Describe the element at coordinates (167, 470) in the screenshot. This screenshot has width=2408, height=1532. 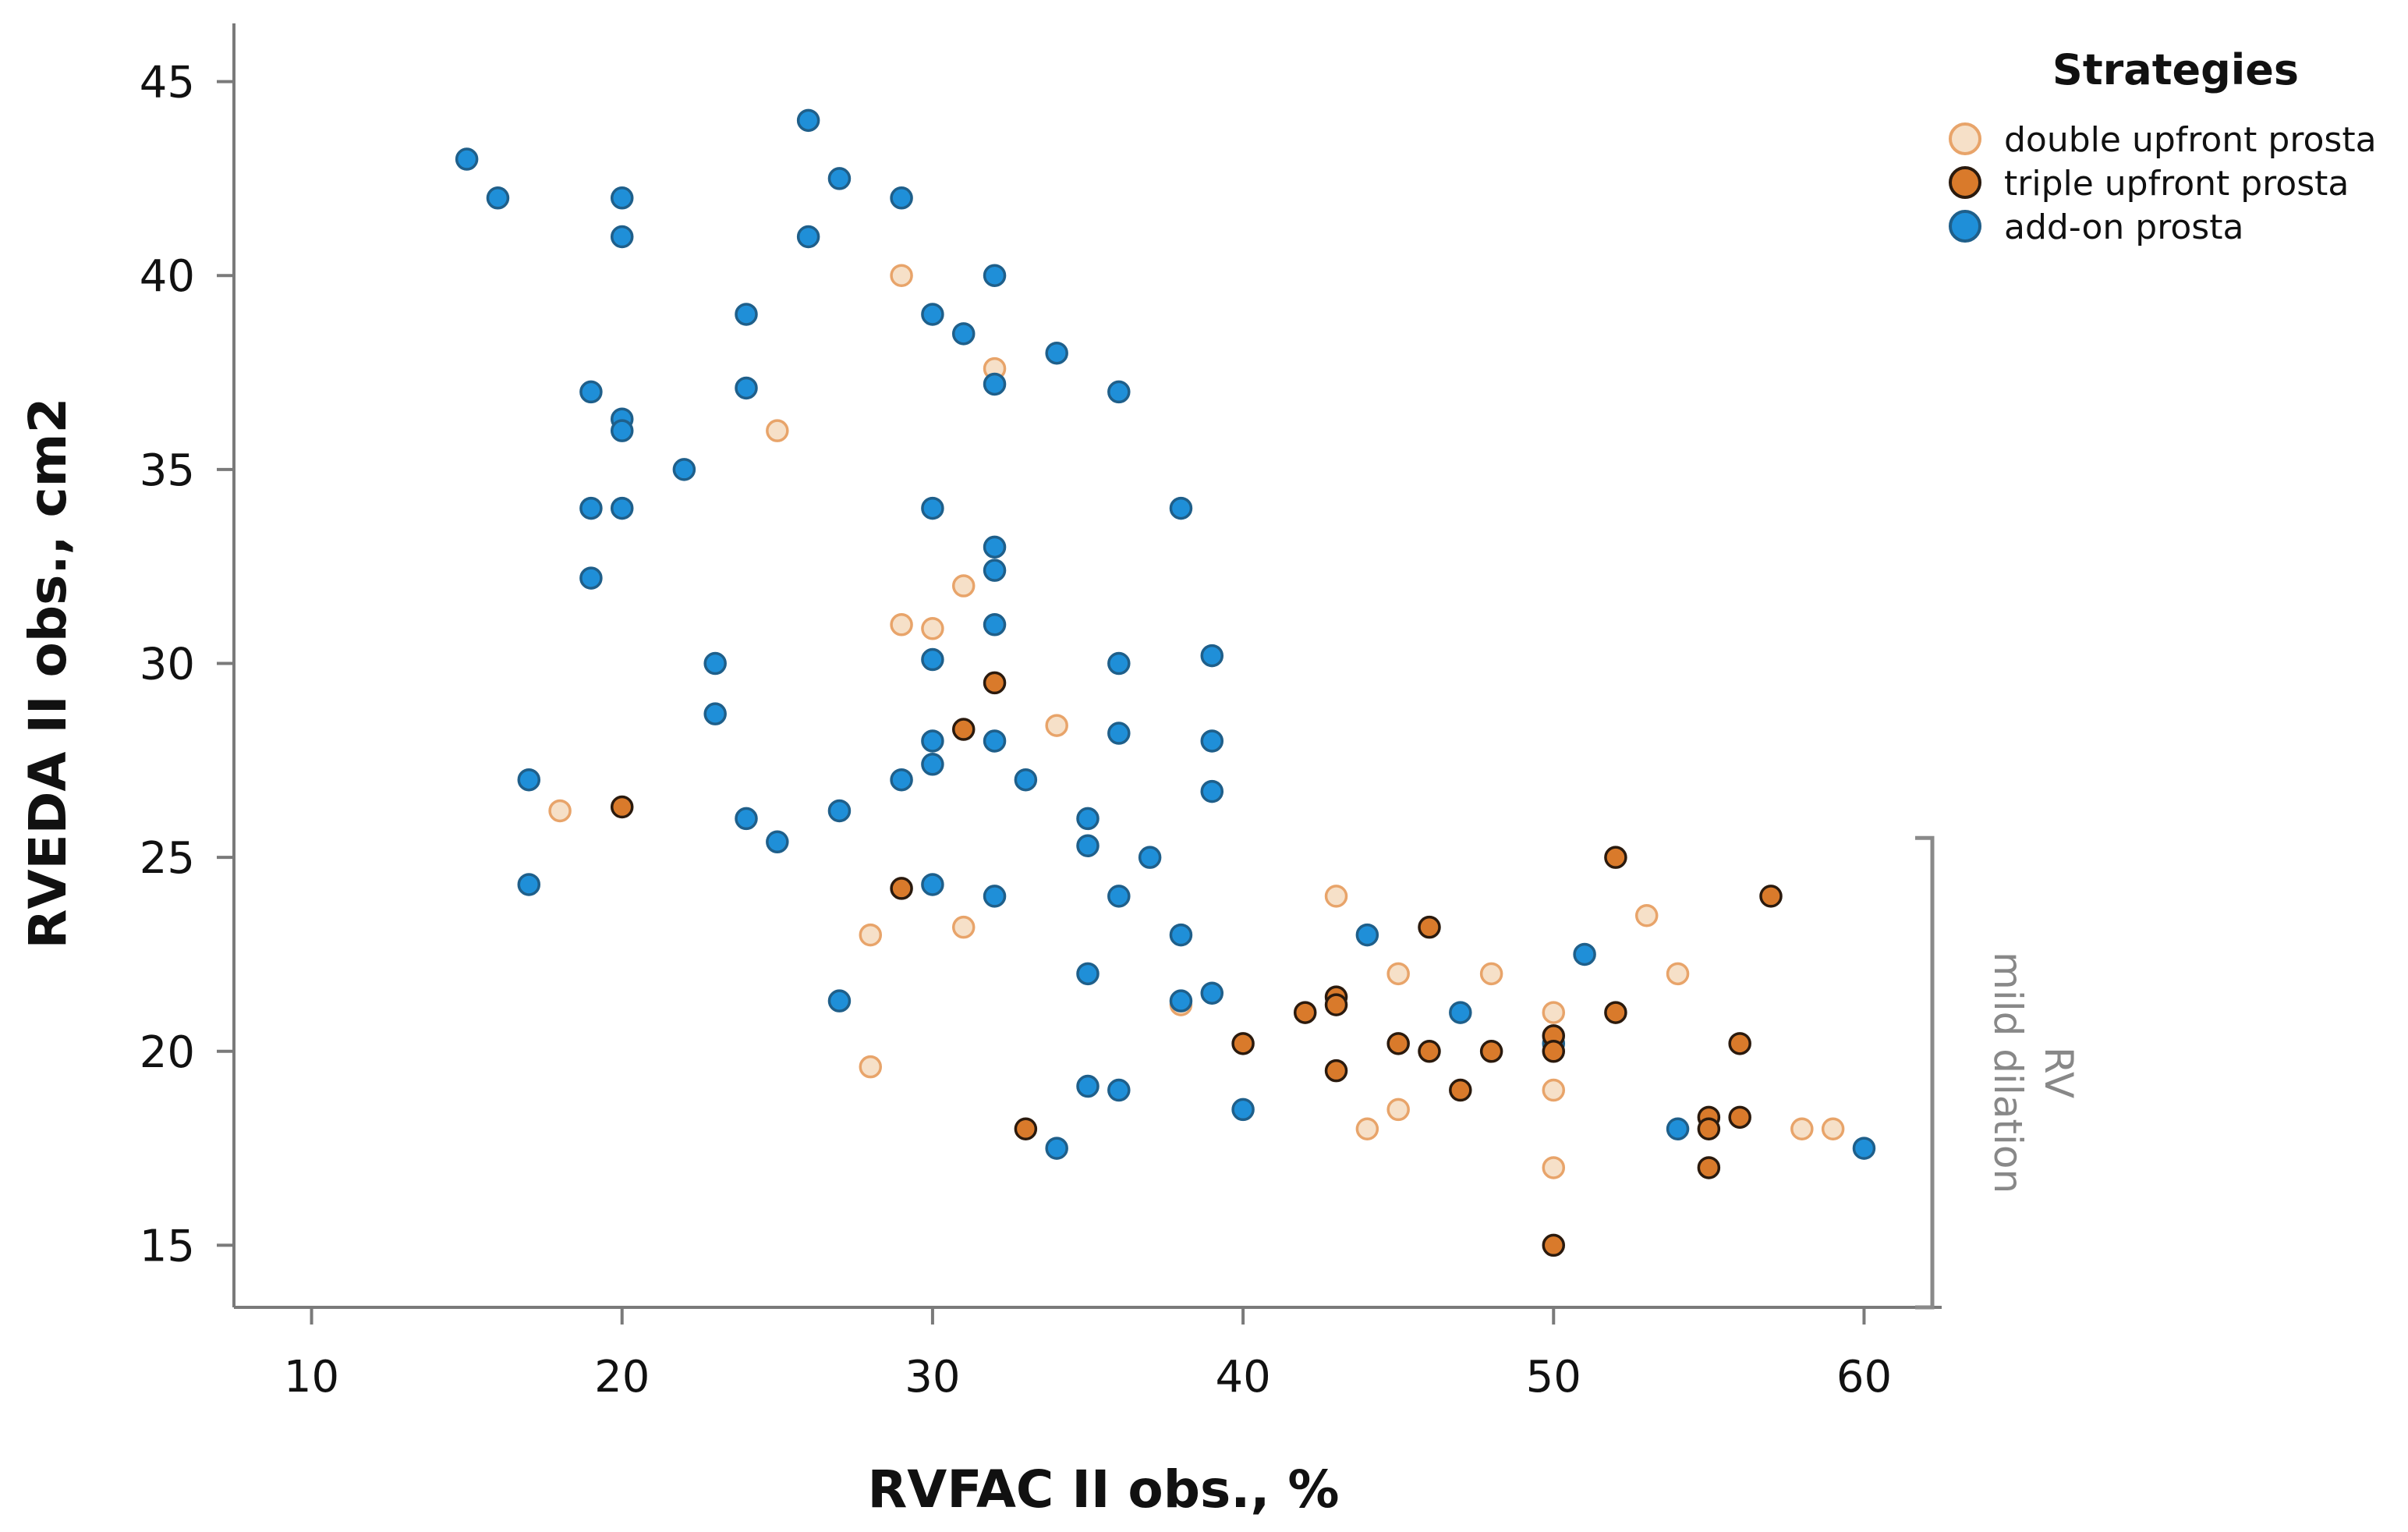
I see `y-tick-label: 35` at that location.